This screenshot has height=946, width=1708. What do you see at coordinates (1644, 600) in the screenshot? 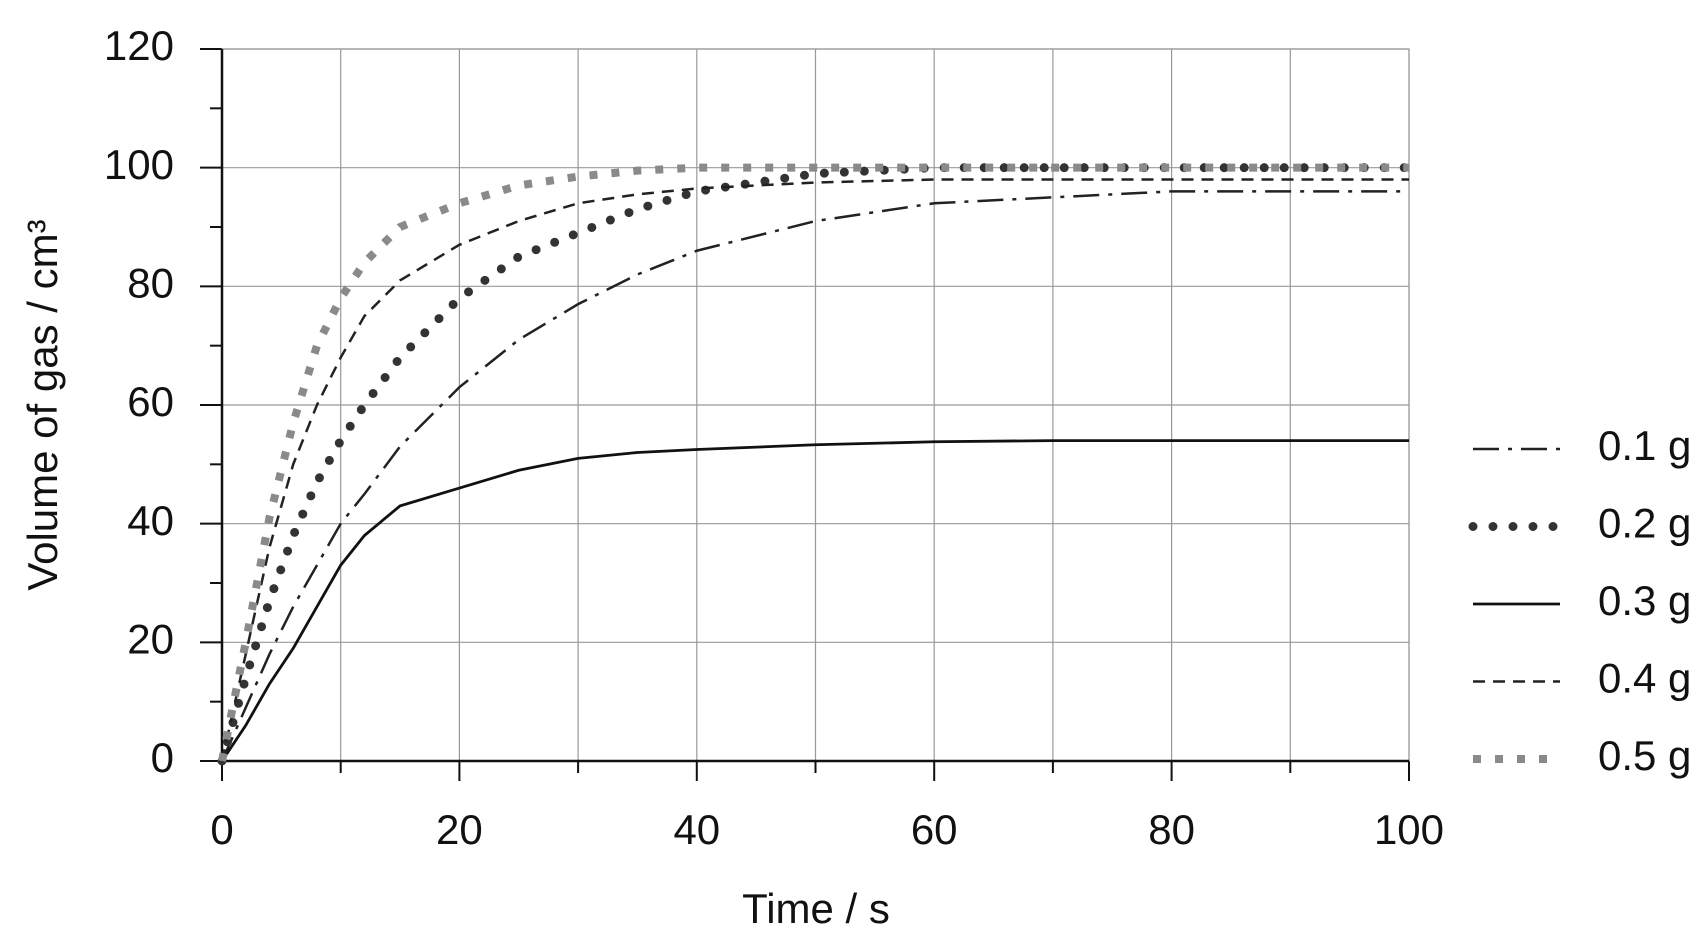
I see `legend-label: 0.3 g` at bounding box center [1644, 600].